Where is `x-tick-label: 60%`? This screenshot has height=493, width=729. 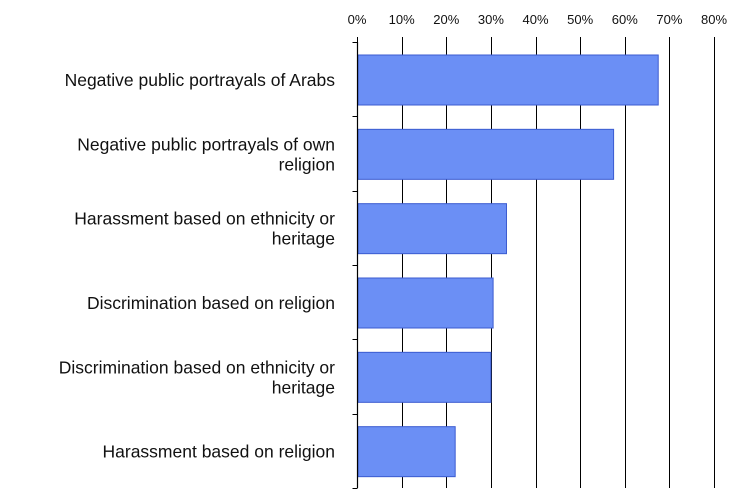
x-tick-label: 60% is located at coordinates (625, 19).